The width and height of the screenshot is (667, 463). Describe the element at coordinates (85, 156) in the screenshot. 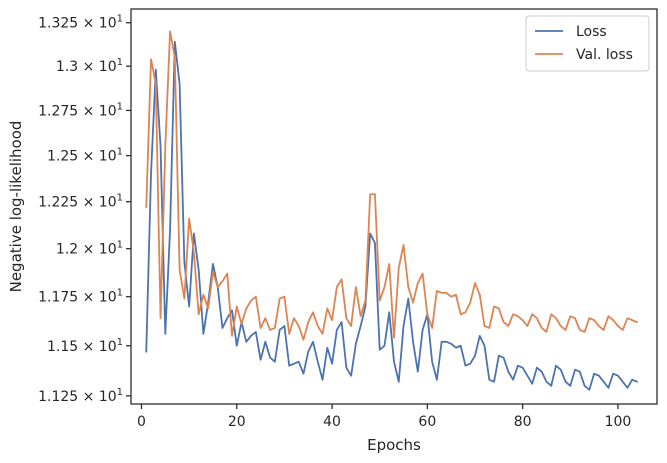

I see `y-tick-label: 1.25 × 10¹` at that location.